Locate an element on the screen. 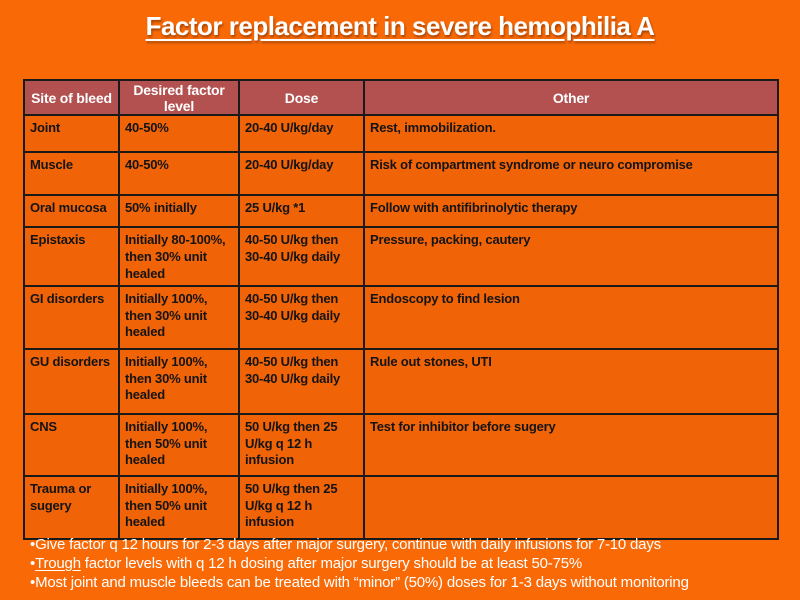 Image resolution: width=800 pixels, height=600 pixels. column-header: Other is located at coordinates (571, 97).